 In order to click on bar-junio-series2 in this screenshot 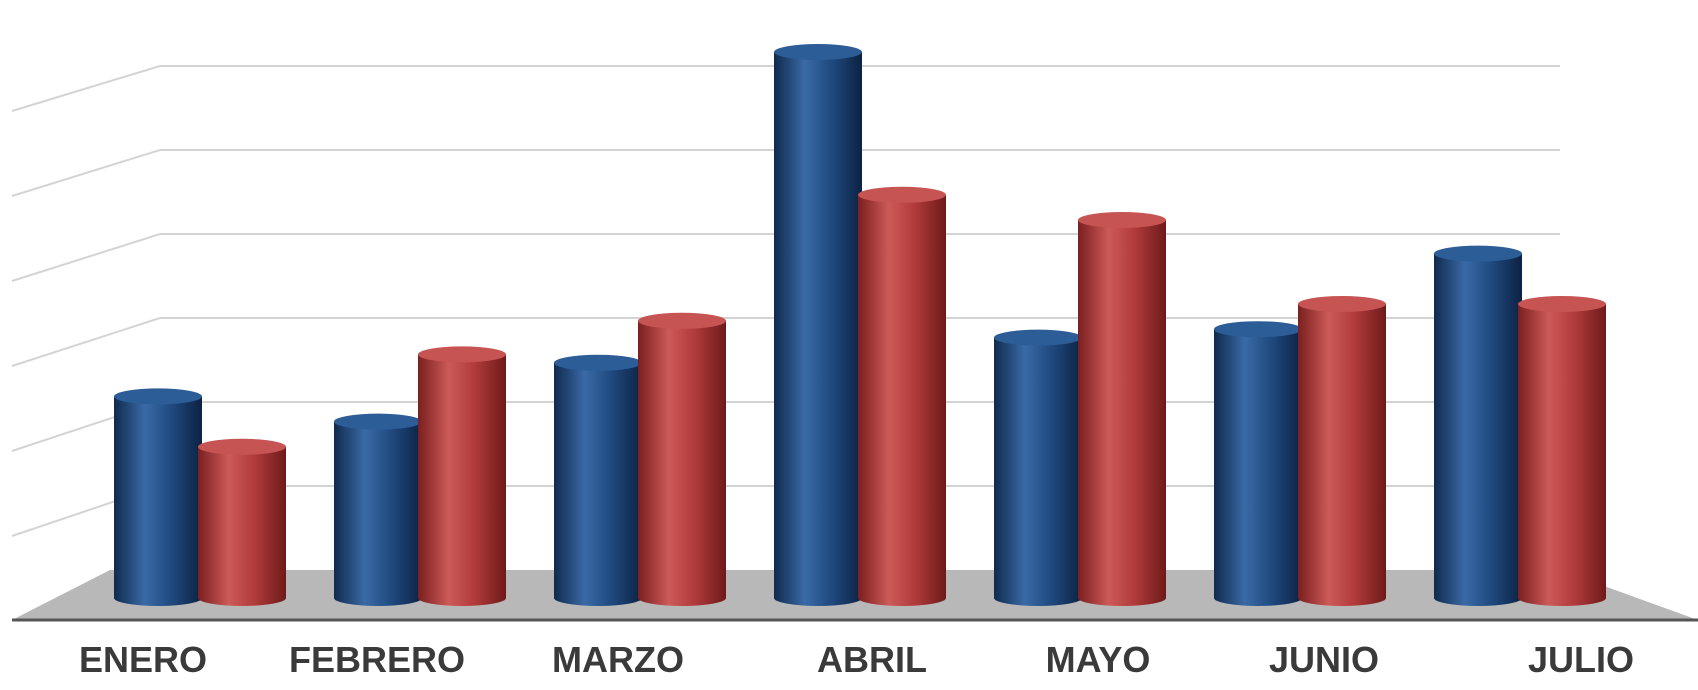, I will do `click(1342, 451)`.